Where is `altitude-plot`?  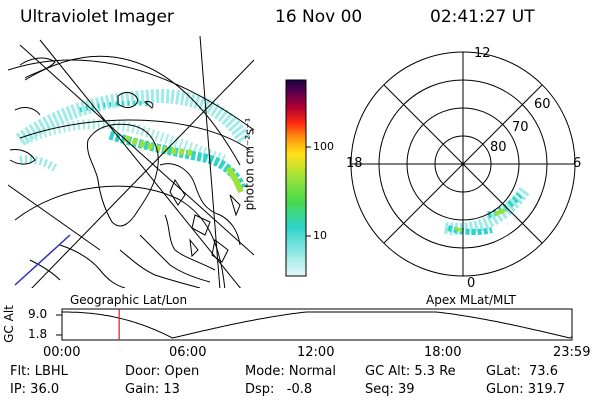
altitude-plot is located at coordinates (314, 324).